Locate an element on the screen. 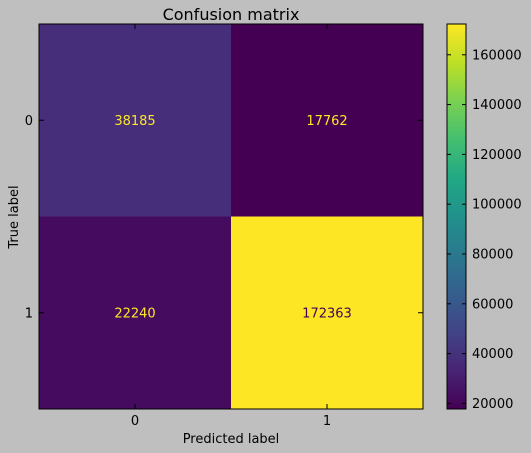 The width and height of the screenshot is (531, 453). y-tick-label-1: 1 is located at coordinates (29, 313).